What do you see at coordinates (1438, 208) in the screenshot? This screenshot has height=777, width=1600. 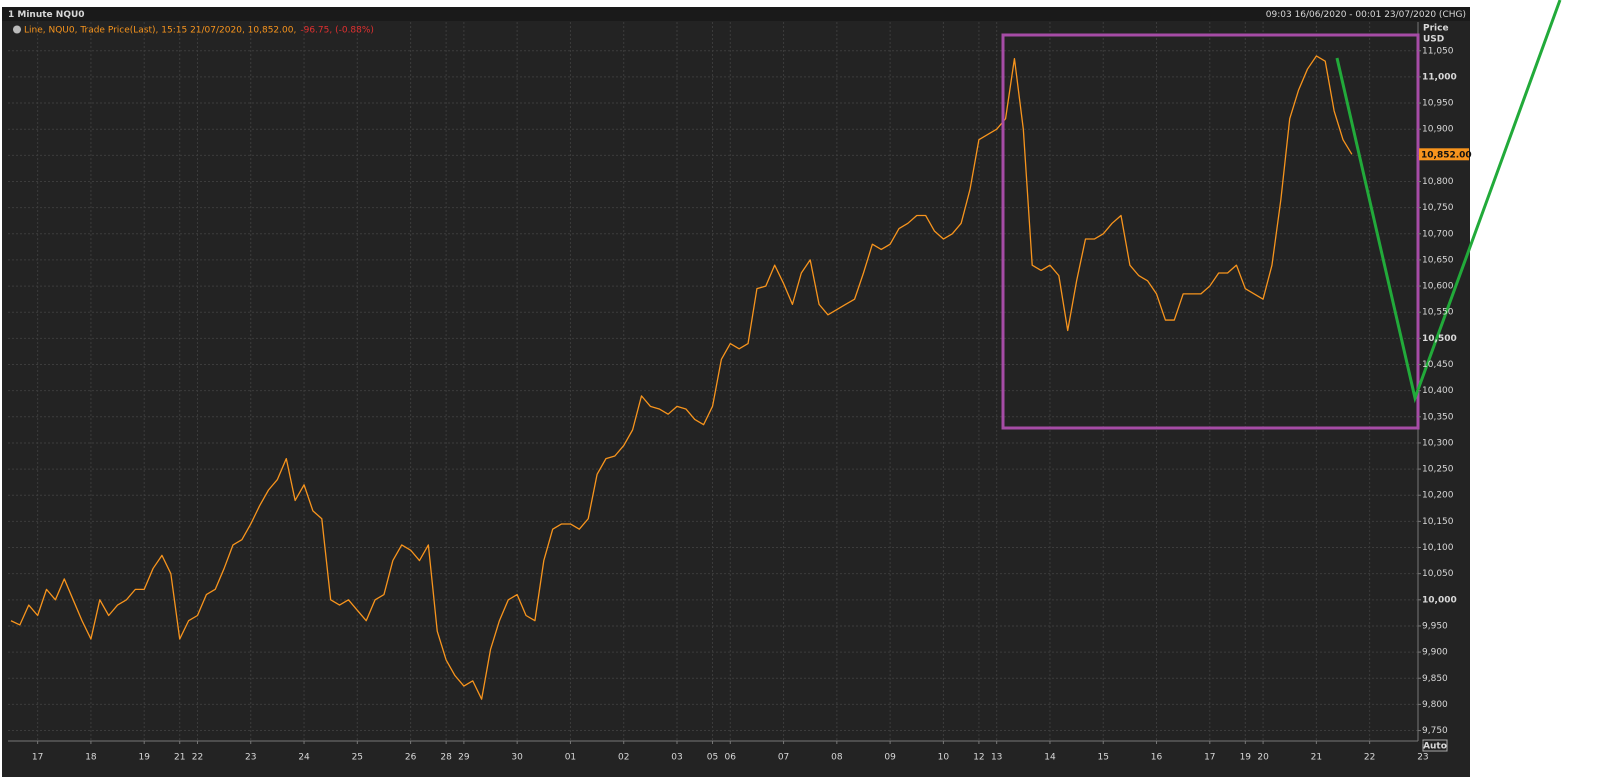 I see `y-tick-label: 10,750` at bounding box center [1438, 208].